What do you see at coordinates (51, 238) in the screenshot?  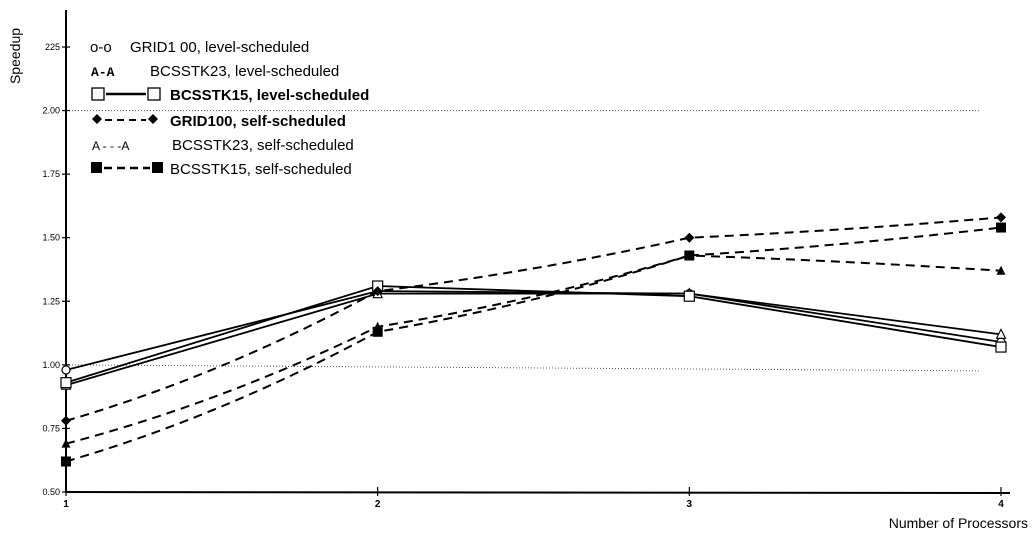 I see `y-tick-label: 1.50` at bounding box center [51, 238].